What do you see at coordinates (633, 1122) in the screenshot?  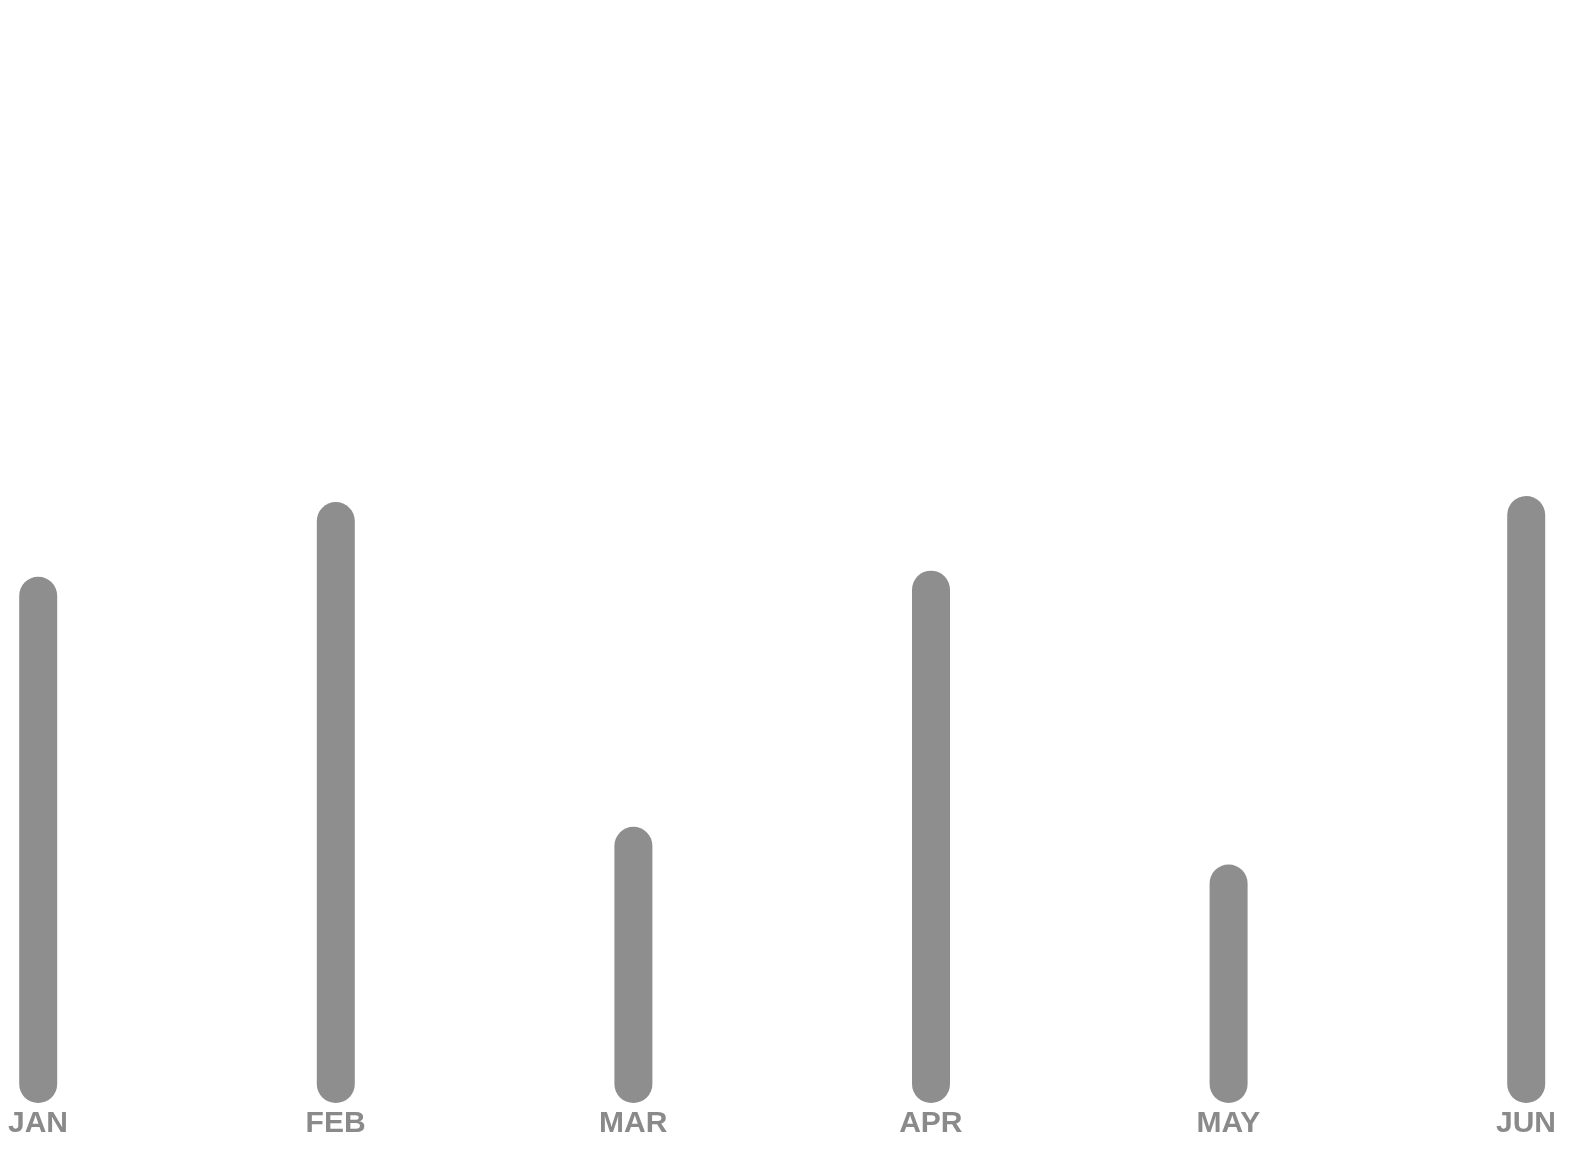 I see `x-tick-label: MAR` at bounding box center [633, 1122].